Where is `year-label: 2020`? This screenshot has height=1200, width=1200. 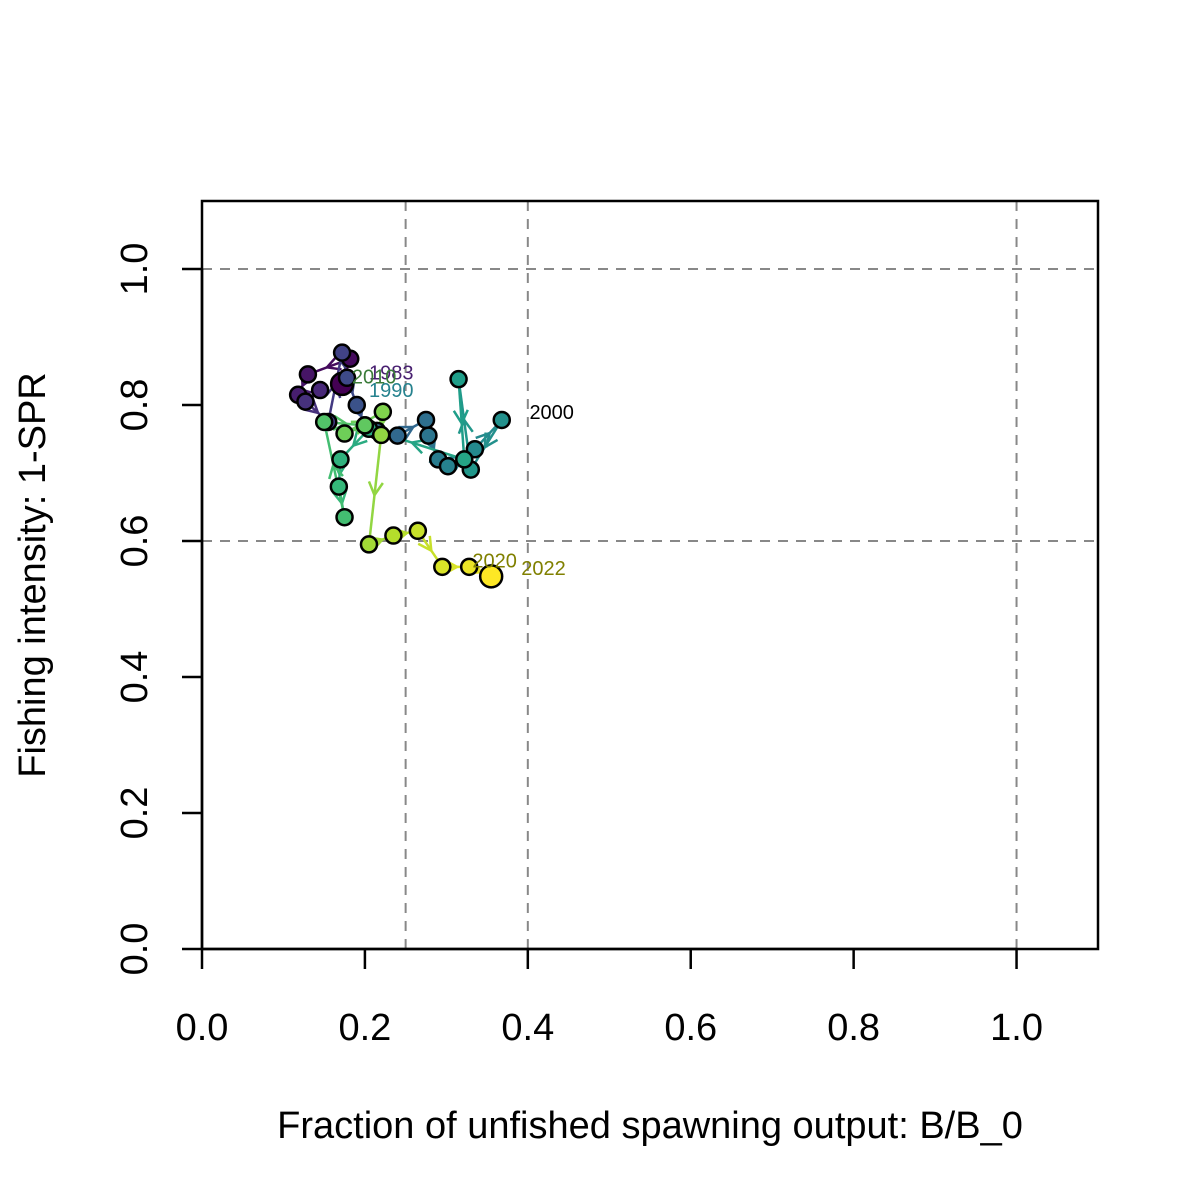 year-label: 2020 is located at coordinates (494, 562).